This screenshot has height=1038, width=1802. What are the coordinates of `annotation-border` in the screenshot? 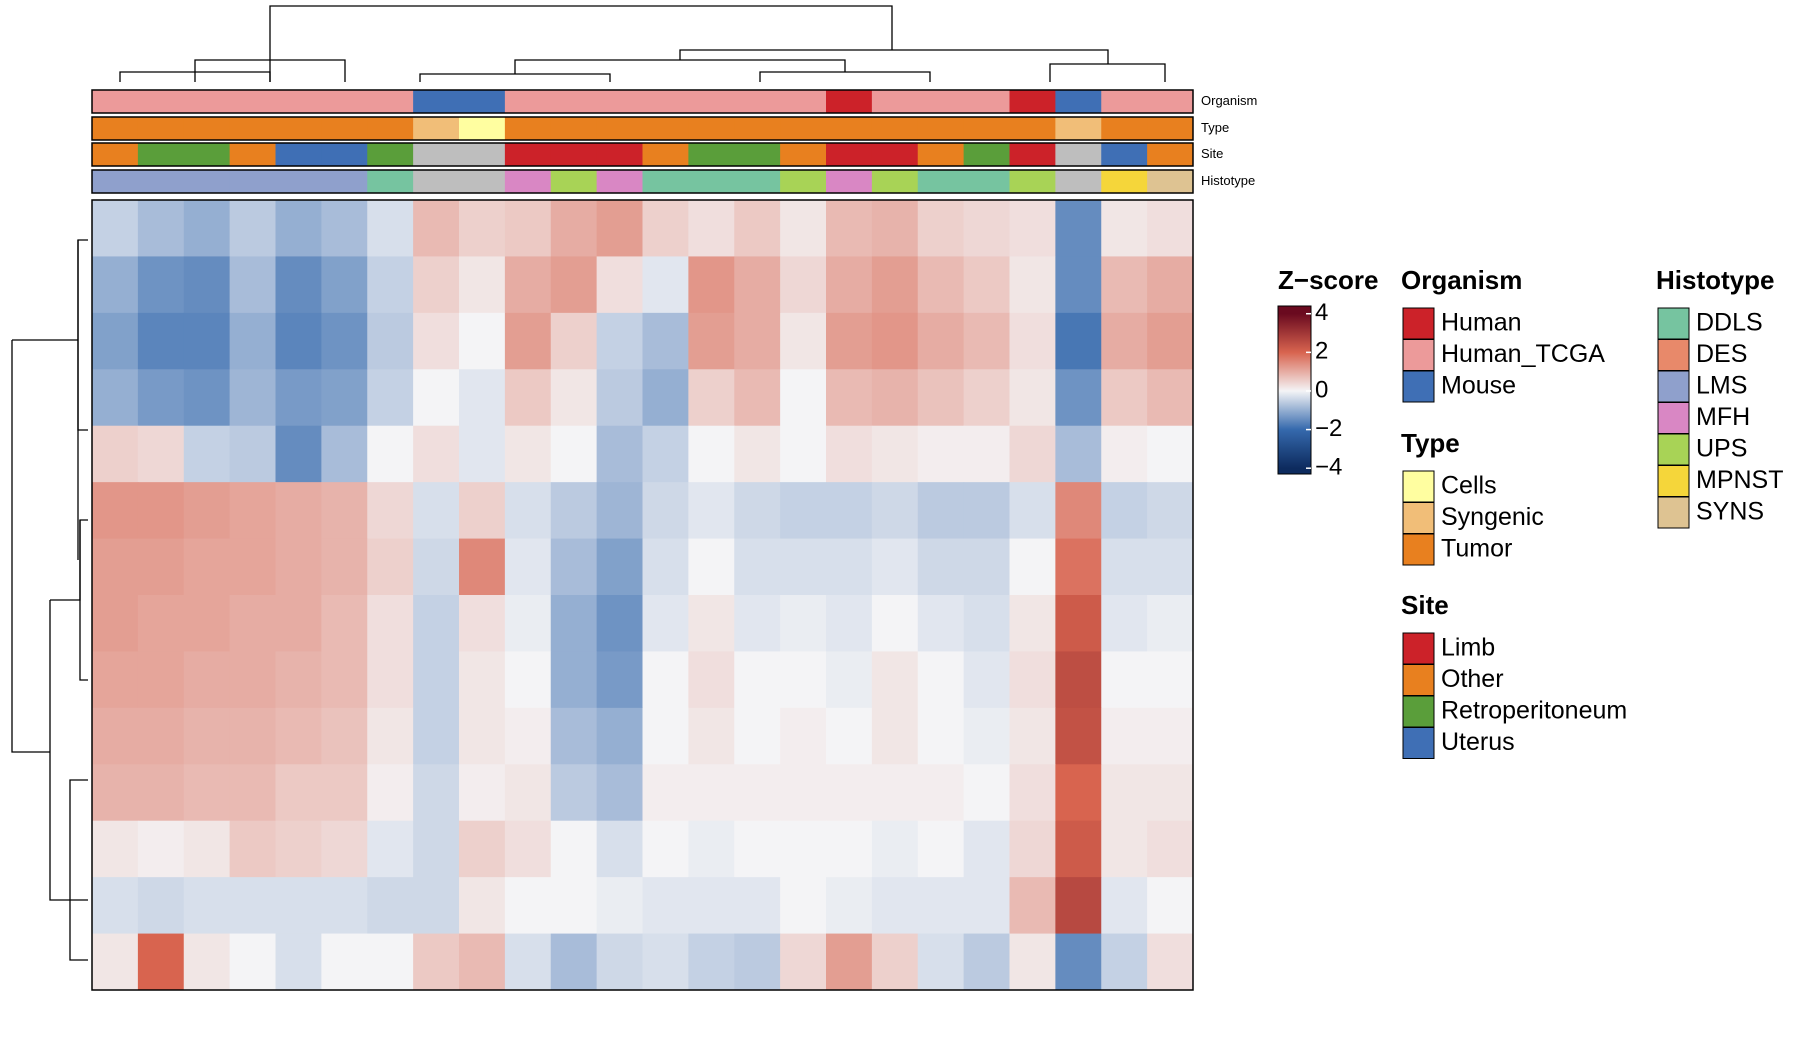 It's located at (642, 181).